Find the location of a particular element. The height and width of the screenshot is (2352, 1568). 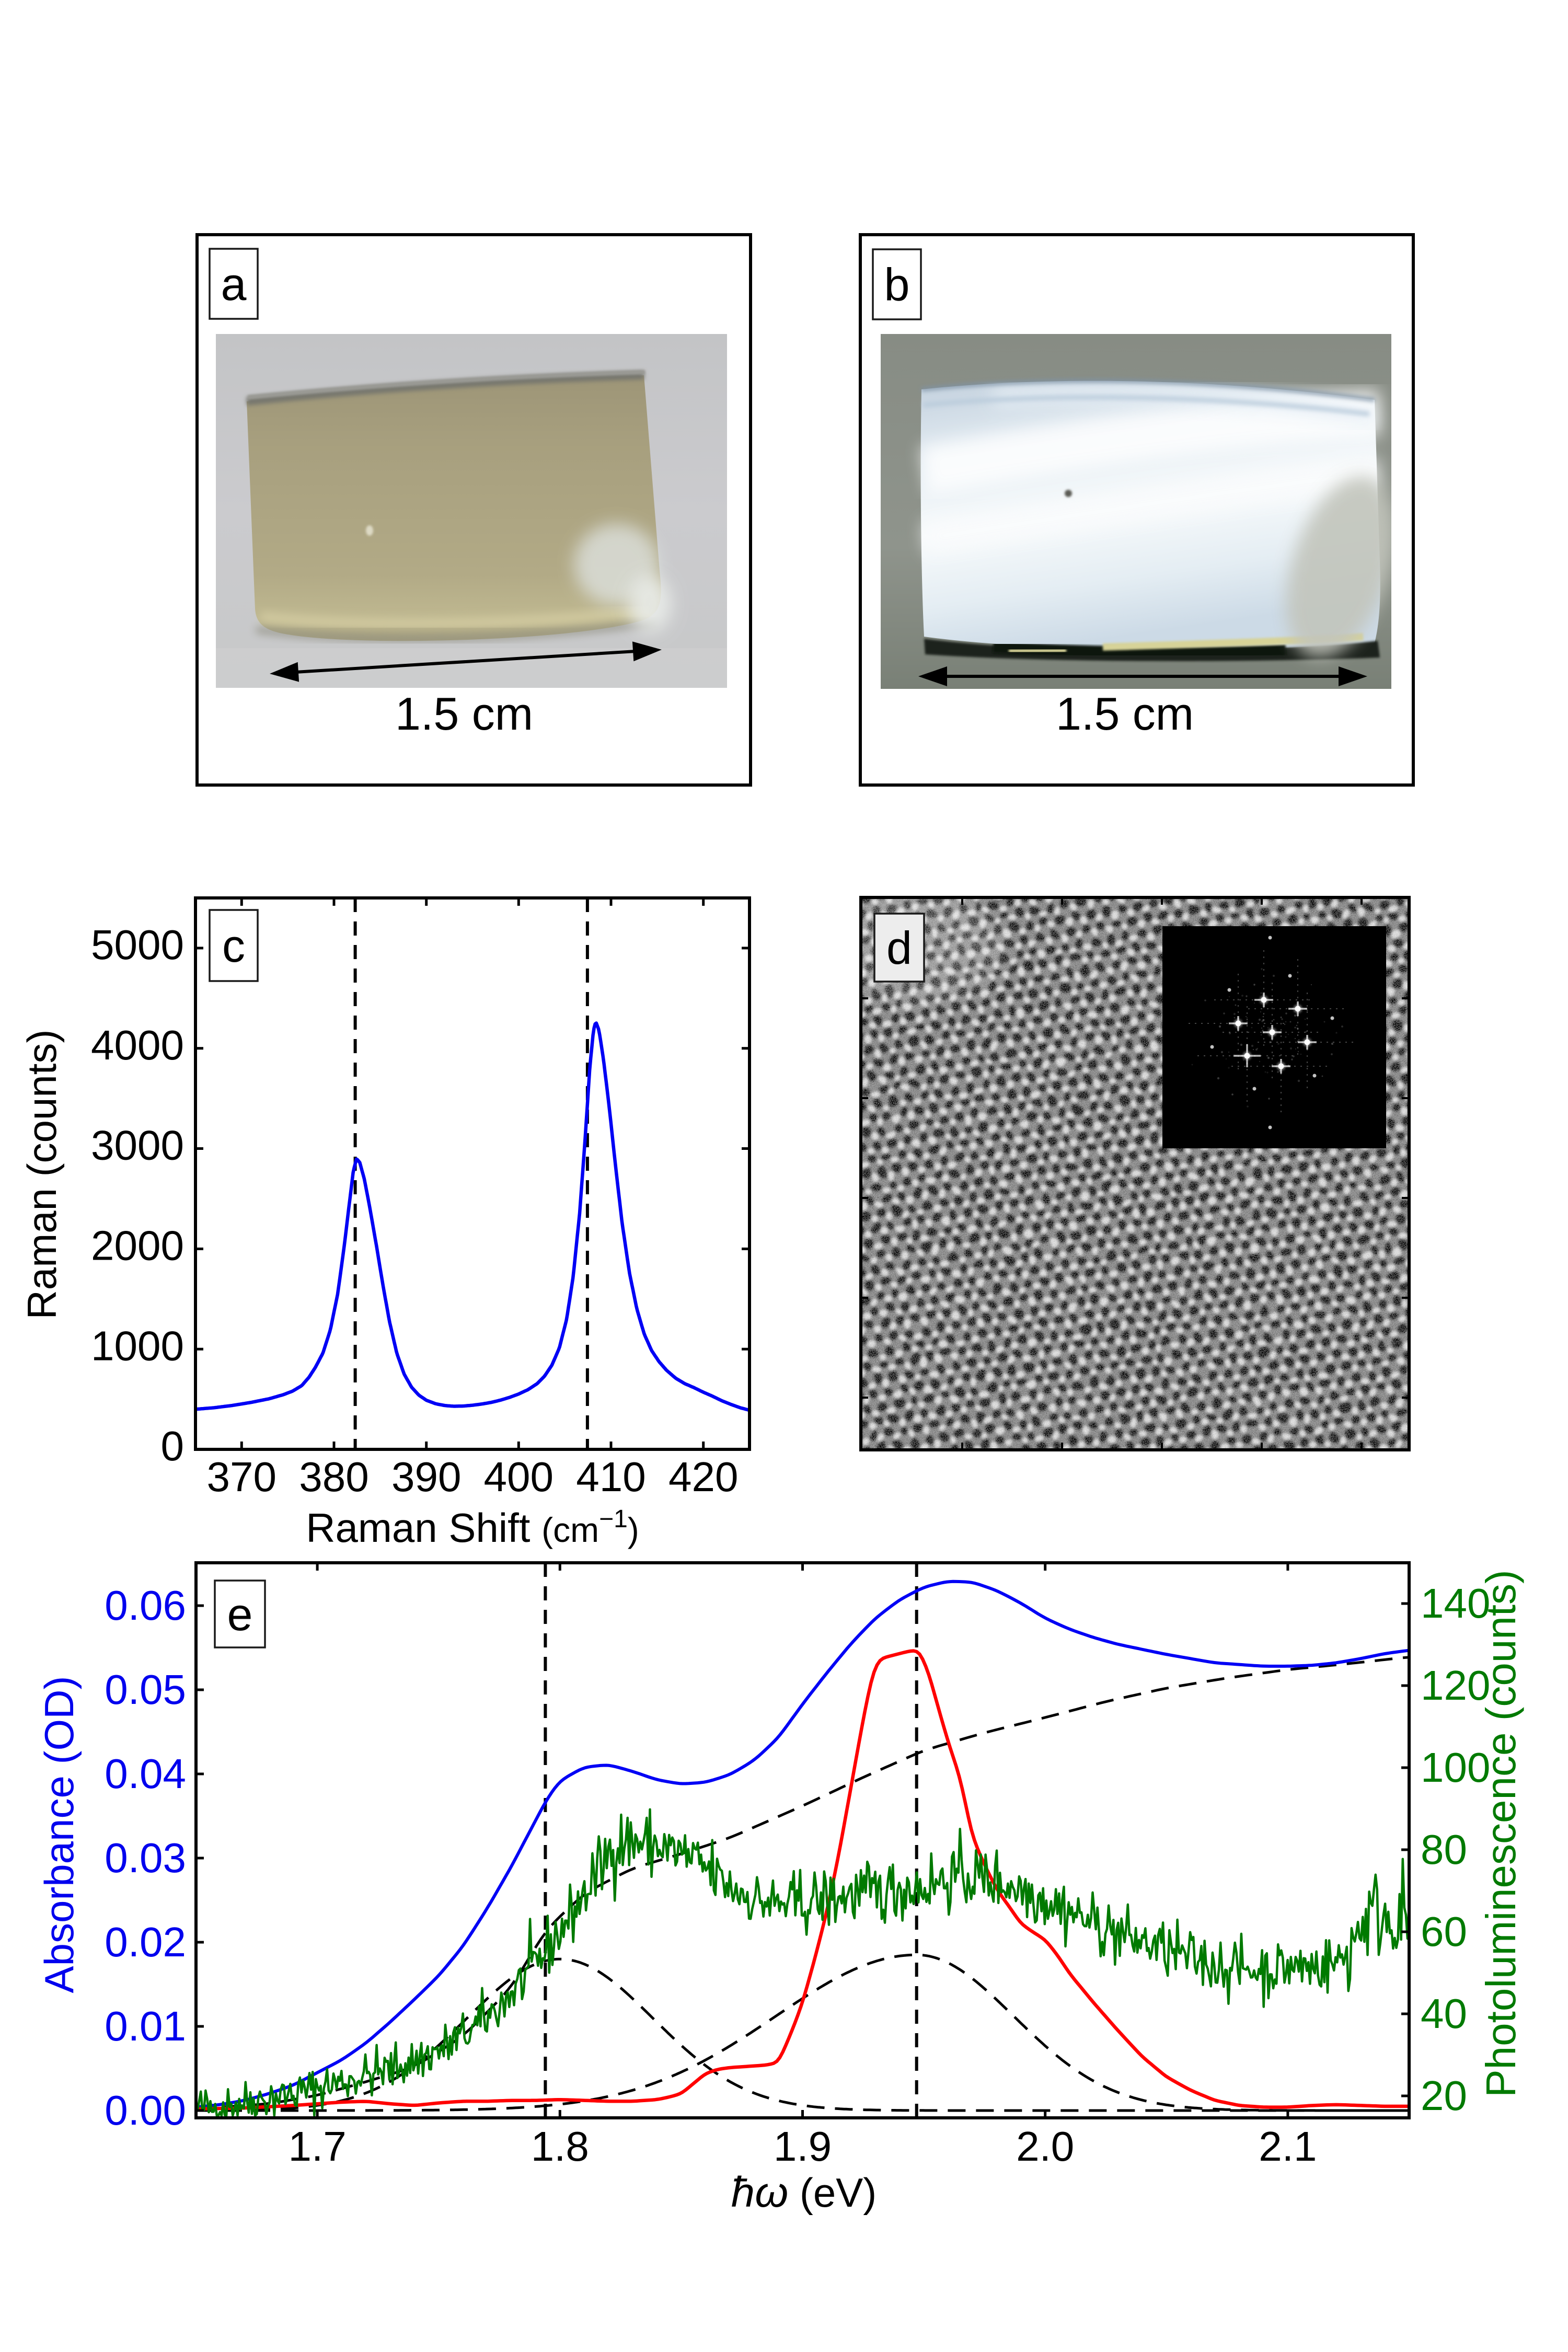

svg-text: 120 is located at coordinates (1455, 1685).